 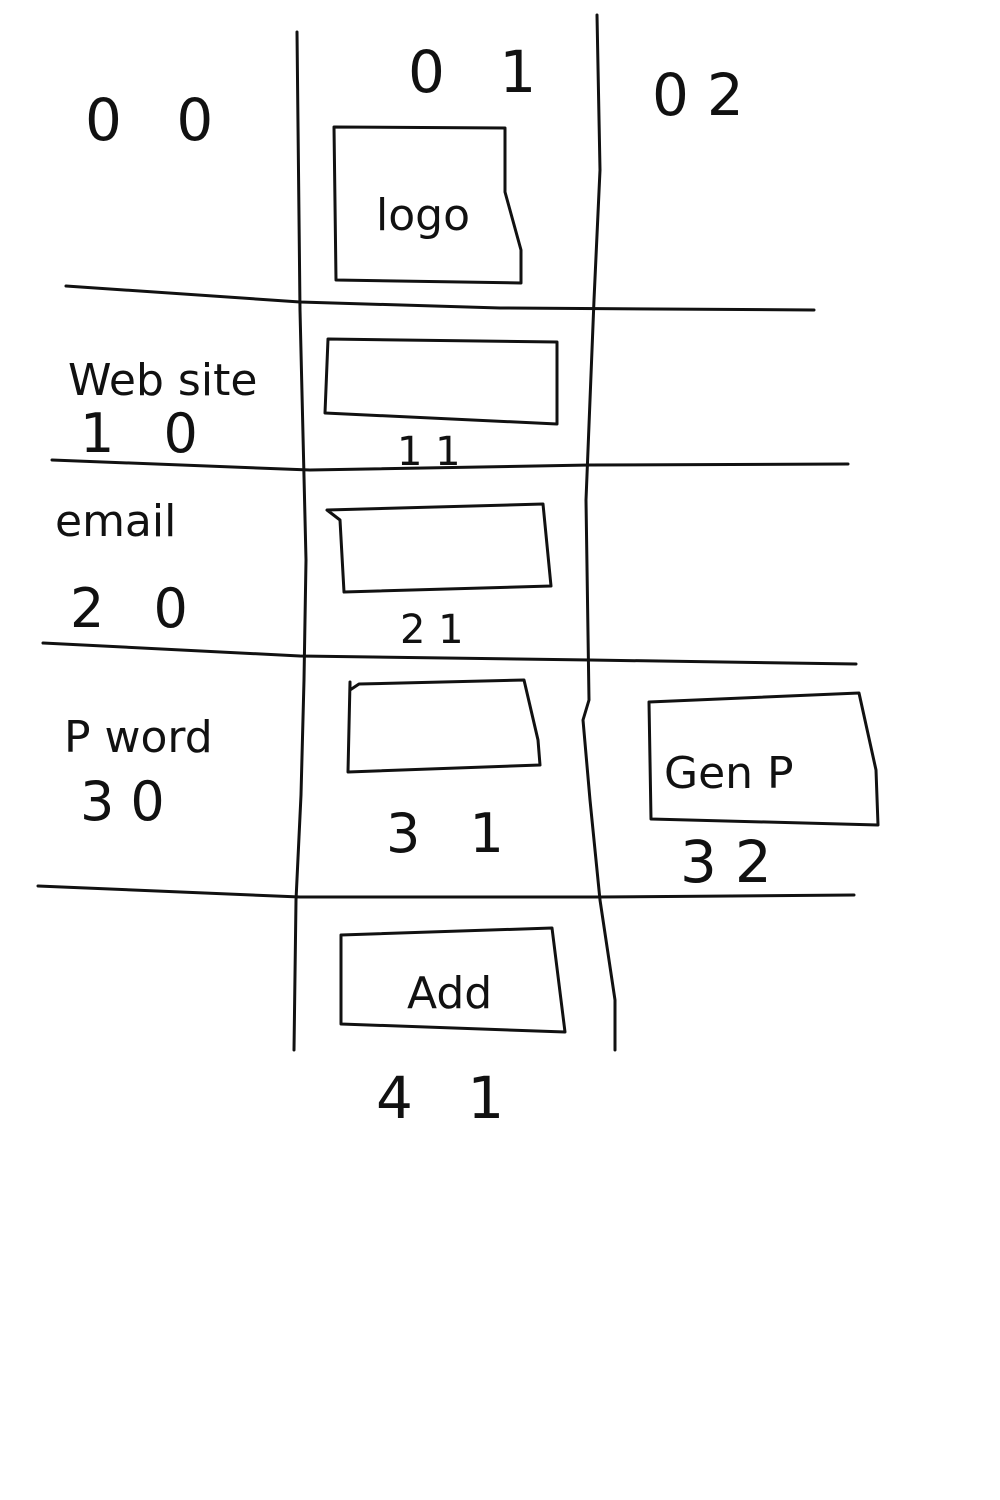 What do you see at coordinates (444, 726) in the screenshot?
I see `password-input-box` at bounding box center [444, 726].